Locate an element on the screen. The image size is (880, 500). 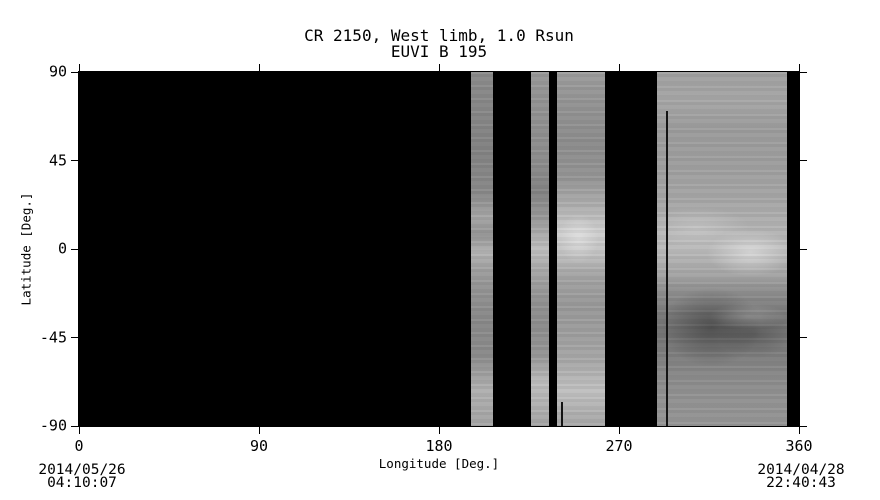
x-axis-label: Longitude [Deg.] is located at coordinates (439, 463).